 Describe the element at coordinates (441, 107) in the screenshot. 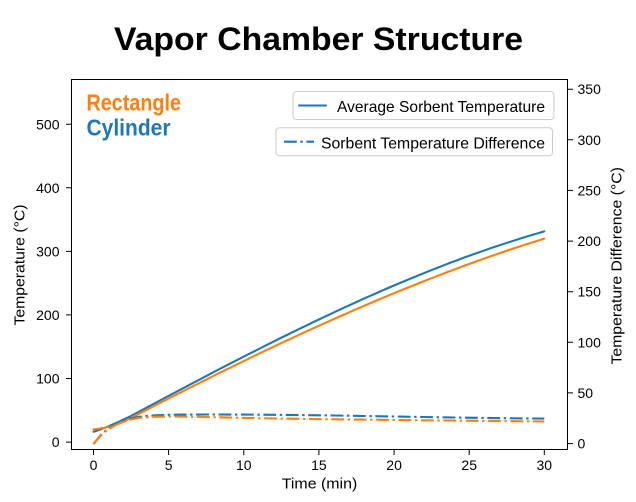

I see `svg-text: Average Sorbent Temperature` at that location.